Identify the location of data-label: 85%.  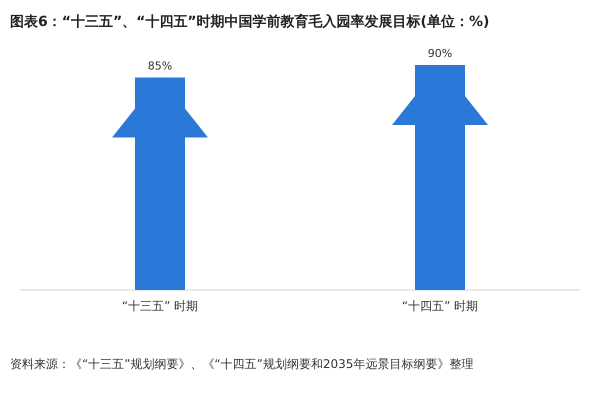
(160, 66).